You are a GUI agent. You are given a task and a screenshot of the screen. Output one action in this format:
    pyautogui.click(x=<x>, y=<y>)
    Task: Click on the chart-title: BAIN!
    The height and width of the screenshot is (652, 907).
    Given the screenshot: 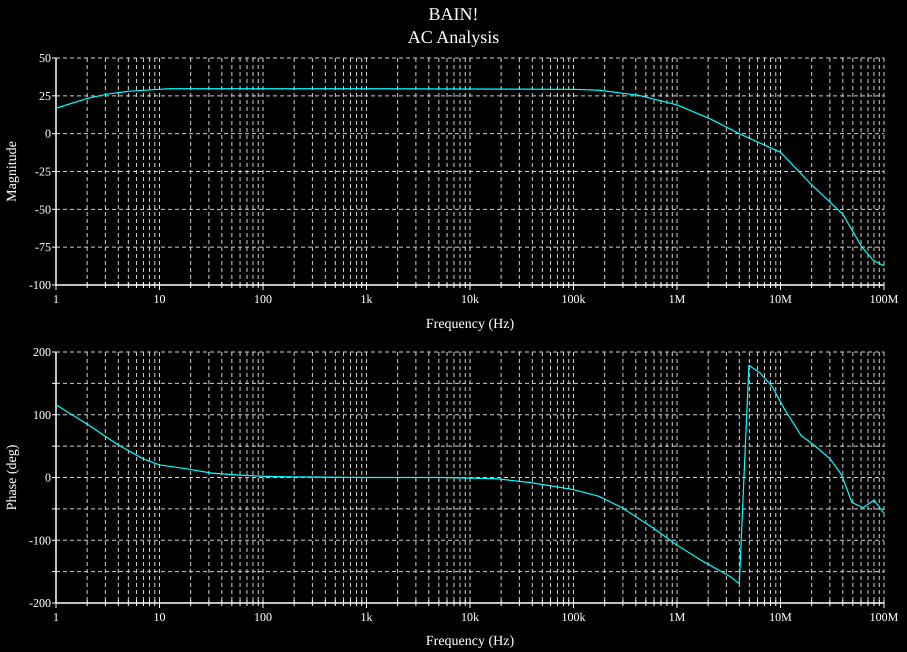 What is the action you would take?
    pyautogui.click(x=453, y=14)
    